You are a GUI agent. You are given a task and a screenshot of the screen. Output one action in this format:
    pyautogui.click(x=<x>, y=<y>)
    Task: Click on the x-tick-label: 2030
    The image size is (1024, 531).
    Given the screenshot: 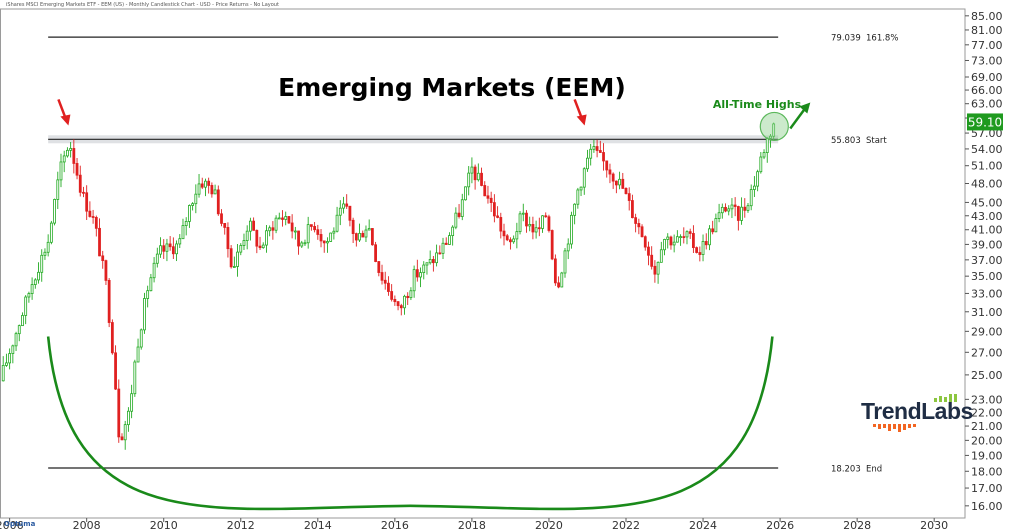 What is the action you would take?
    pyautogui.click(x=934, y=525)
    